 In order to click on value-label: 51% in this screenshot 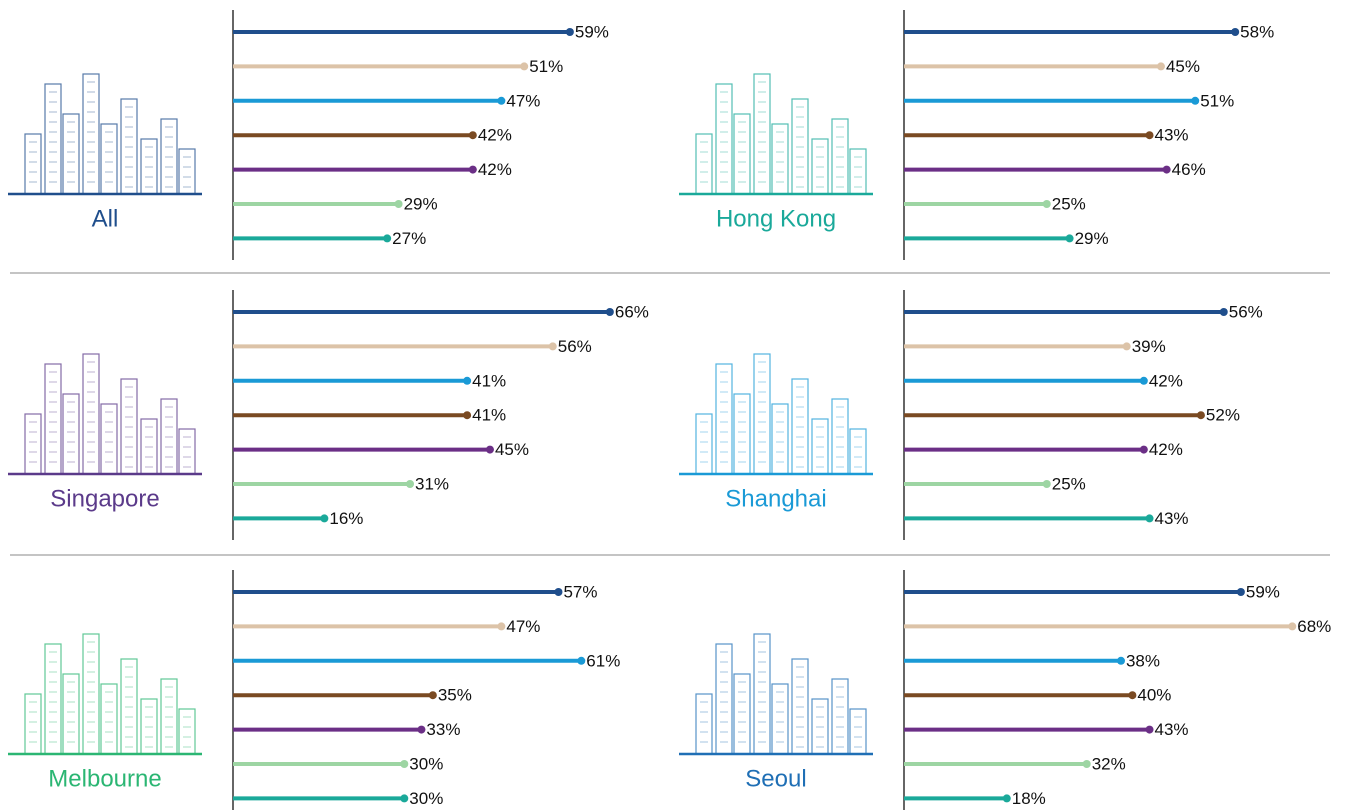, I will do `click(546, 66)`.